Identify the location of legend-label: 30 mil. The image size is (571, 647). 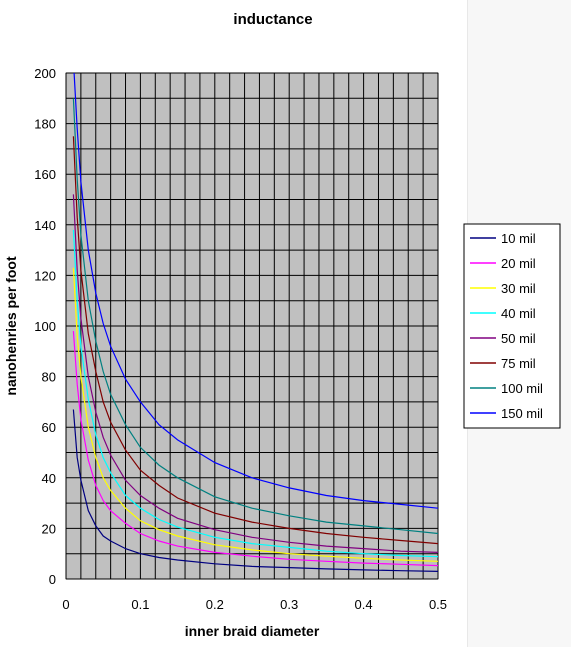
(518, 288).